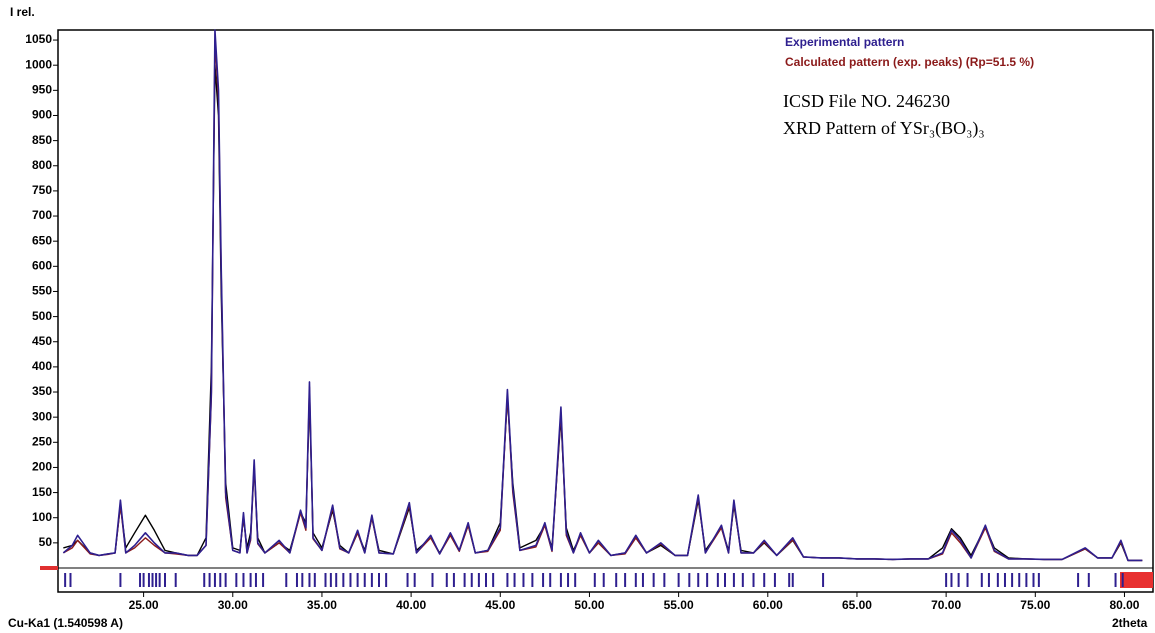 The image size is (1155, 633). I want to click on legend-entry: Experimental pattern, so click(844, 42).